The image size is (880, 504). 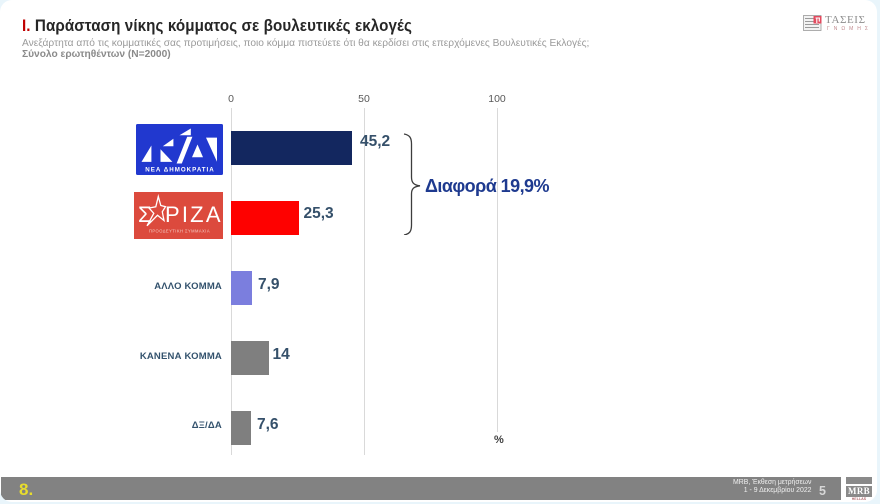 I want to click on svg-text: ΠΡΟΟΔΕΥΤΙΚΗ ΣΥΜΜΑΧΙΑ, so click(x=179, y=230).